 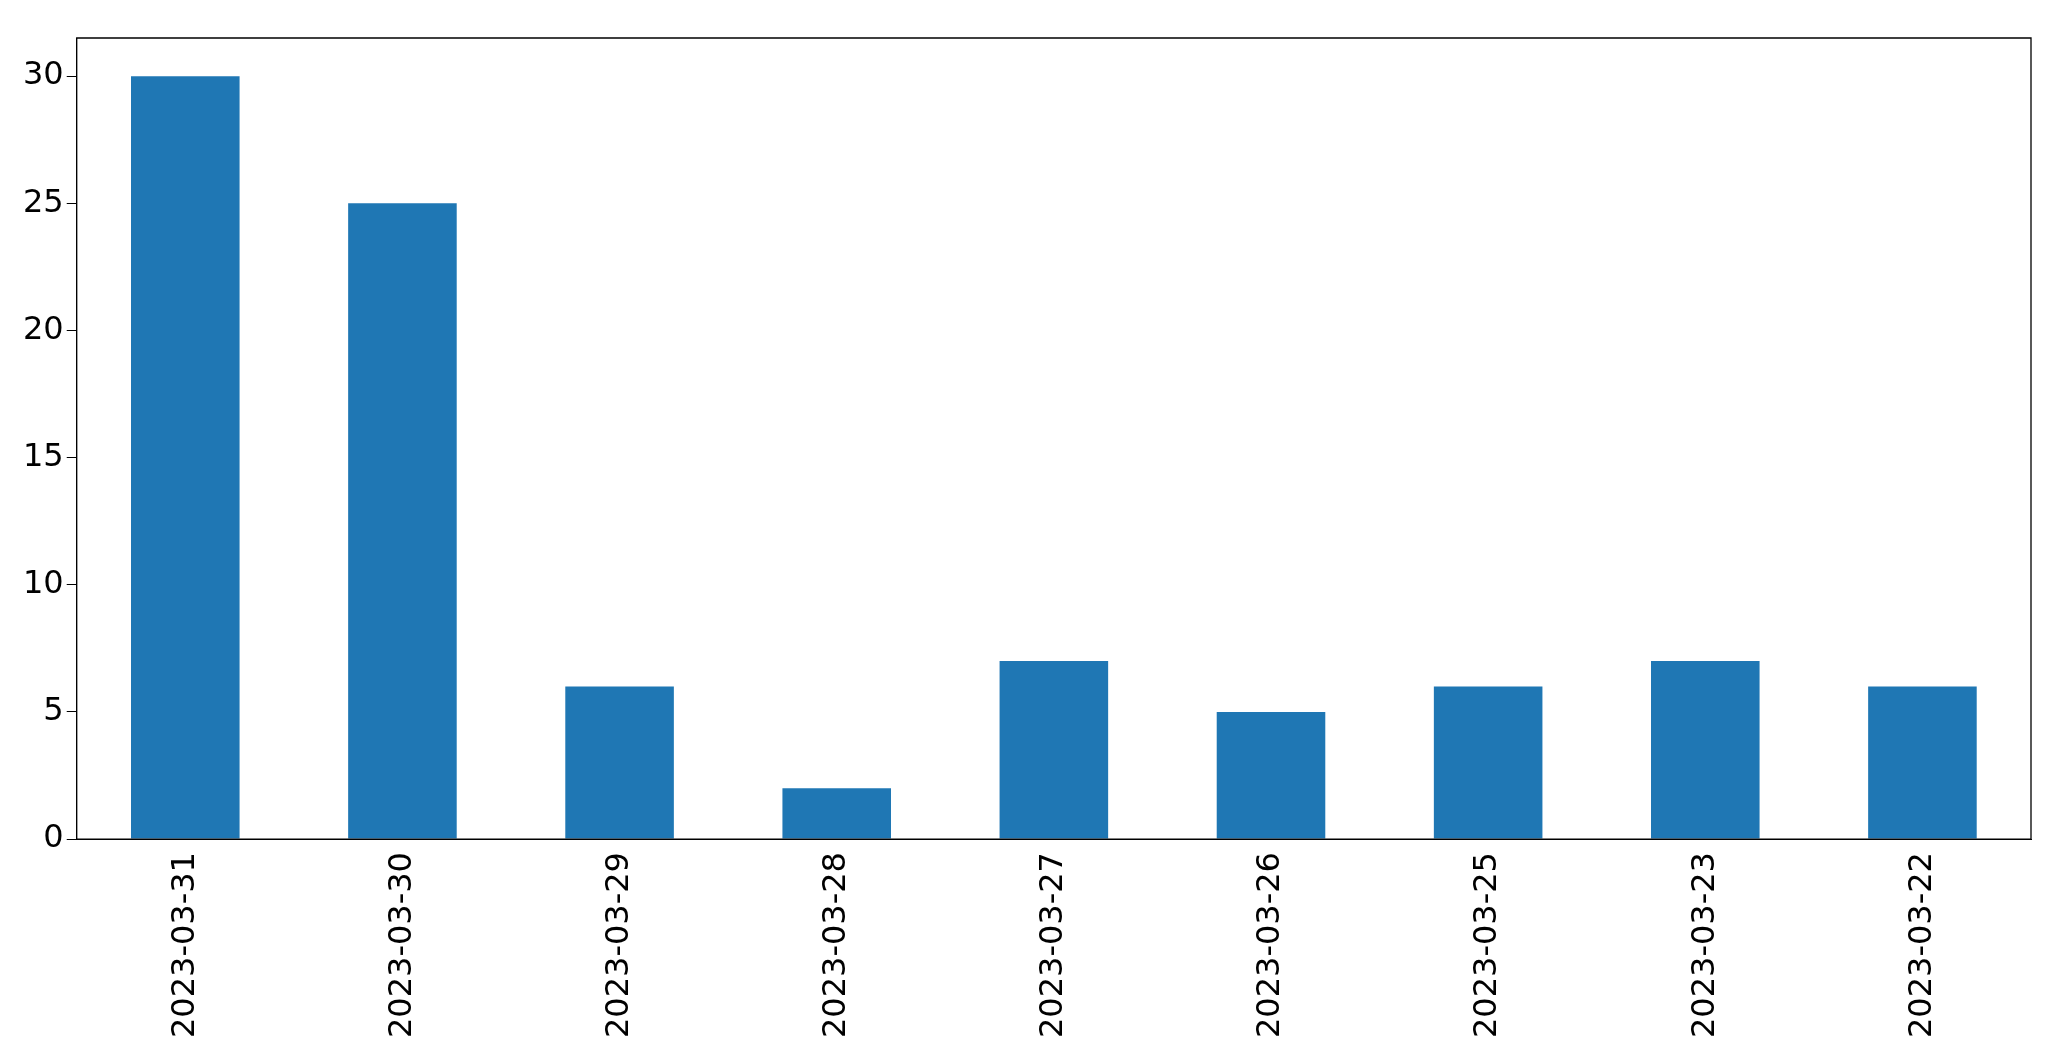 What do you see at coordinates (43, 454) in the screenshot?
I see `y-tick-label: 15` at bounding box center [43, 454].